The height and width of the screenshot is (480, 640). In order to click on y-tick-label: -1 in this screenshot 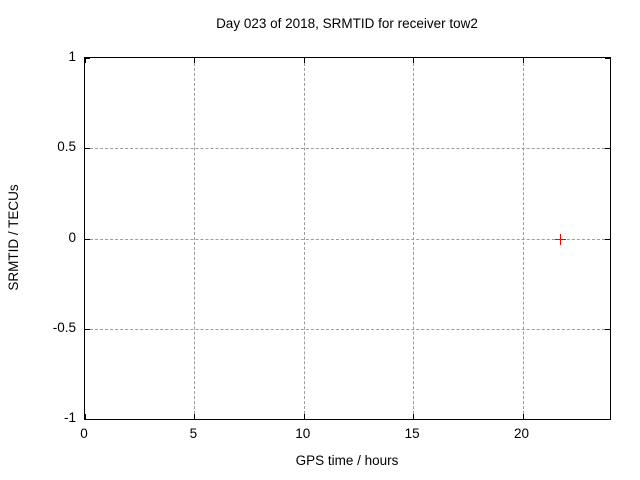, I will do `click(69, 417)`.